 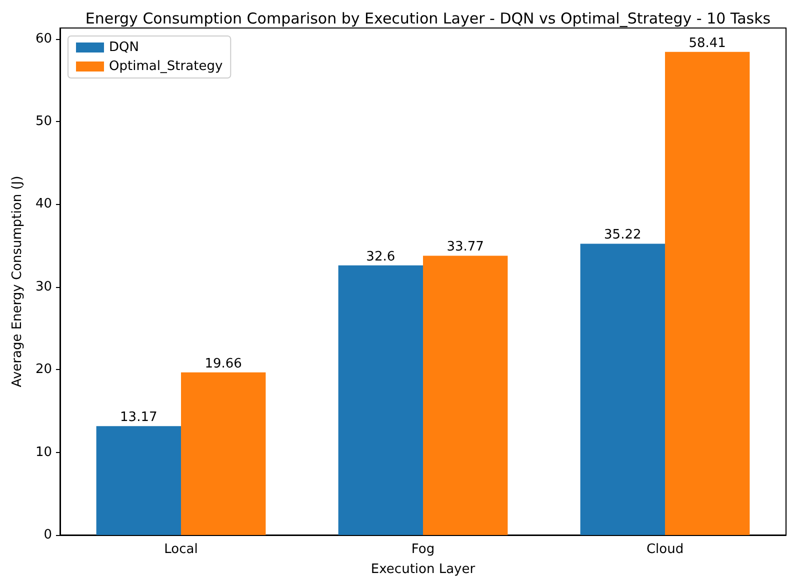 What do you see at coordinates (223, 364) in the screenshot?
I see `data-label: 19.66` at bounding box center [223, 364].